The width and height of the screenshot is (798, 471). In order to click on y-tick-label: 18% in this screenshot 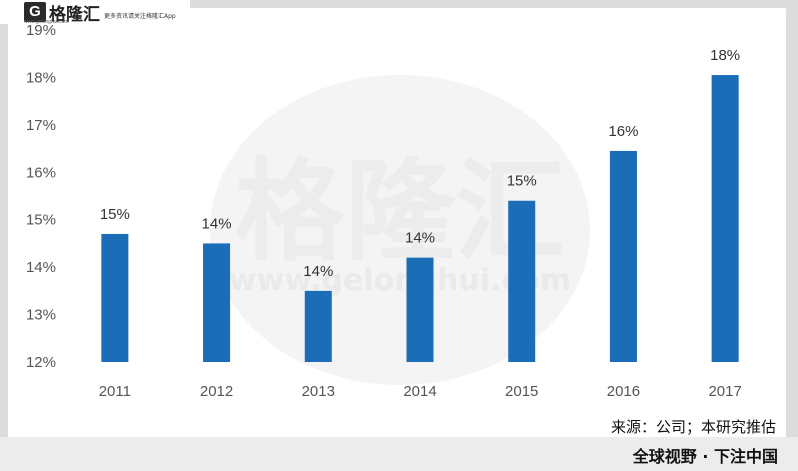, I will do `click(41, 77)`.